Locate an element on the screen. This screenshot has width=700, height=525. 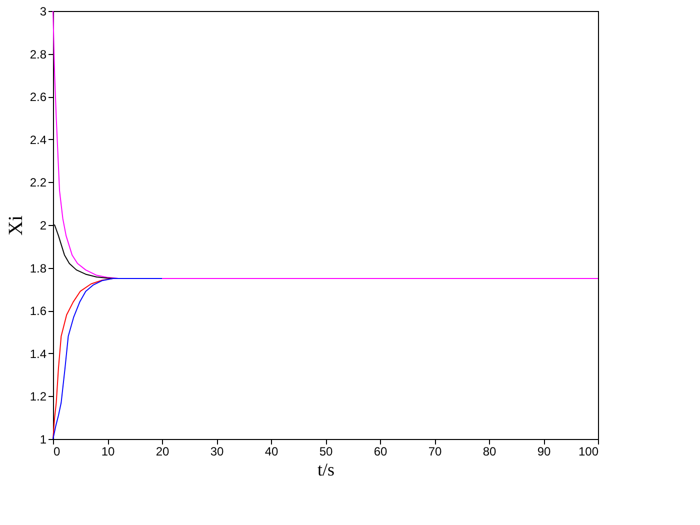
x-tick-label: 30 is located at coordinates (217, 451).